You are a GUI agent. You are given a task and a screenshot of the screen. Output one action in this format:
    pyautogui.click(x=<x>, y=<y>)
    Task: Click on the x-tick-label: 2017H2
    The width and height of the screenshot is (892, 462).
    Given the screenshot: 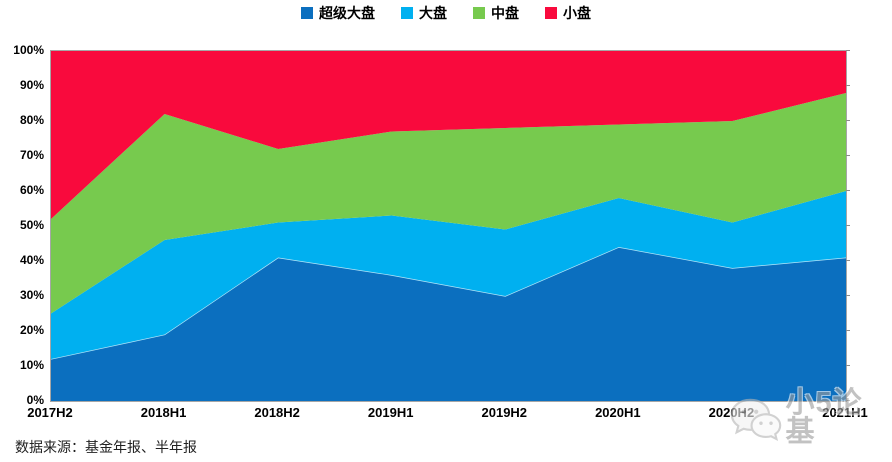 What is the action you would take?
    pyautogui.click(x=50, y=412)
    